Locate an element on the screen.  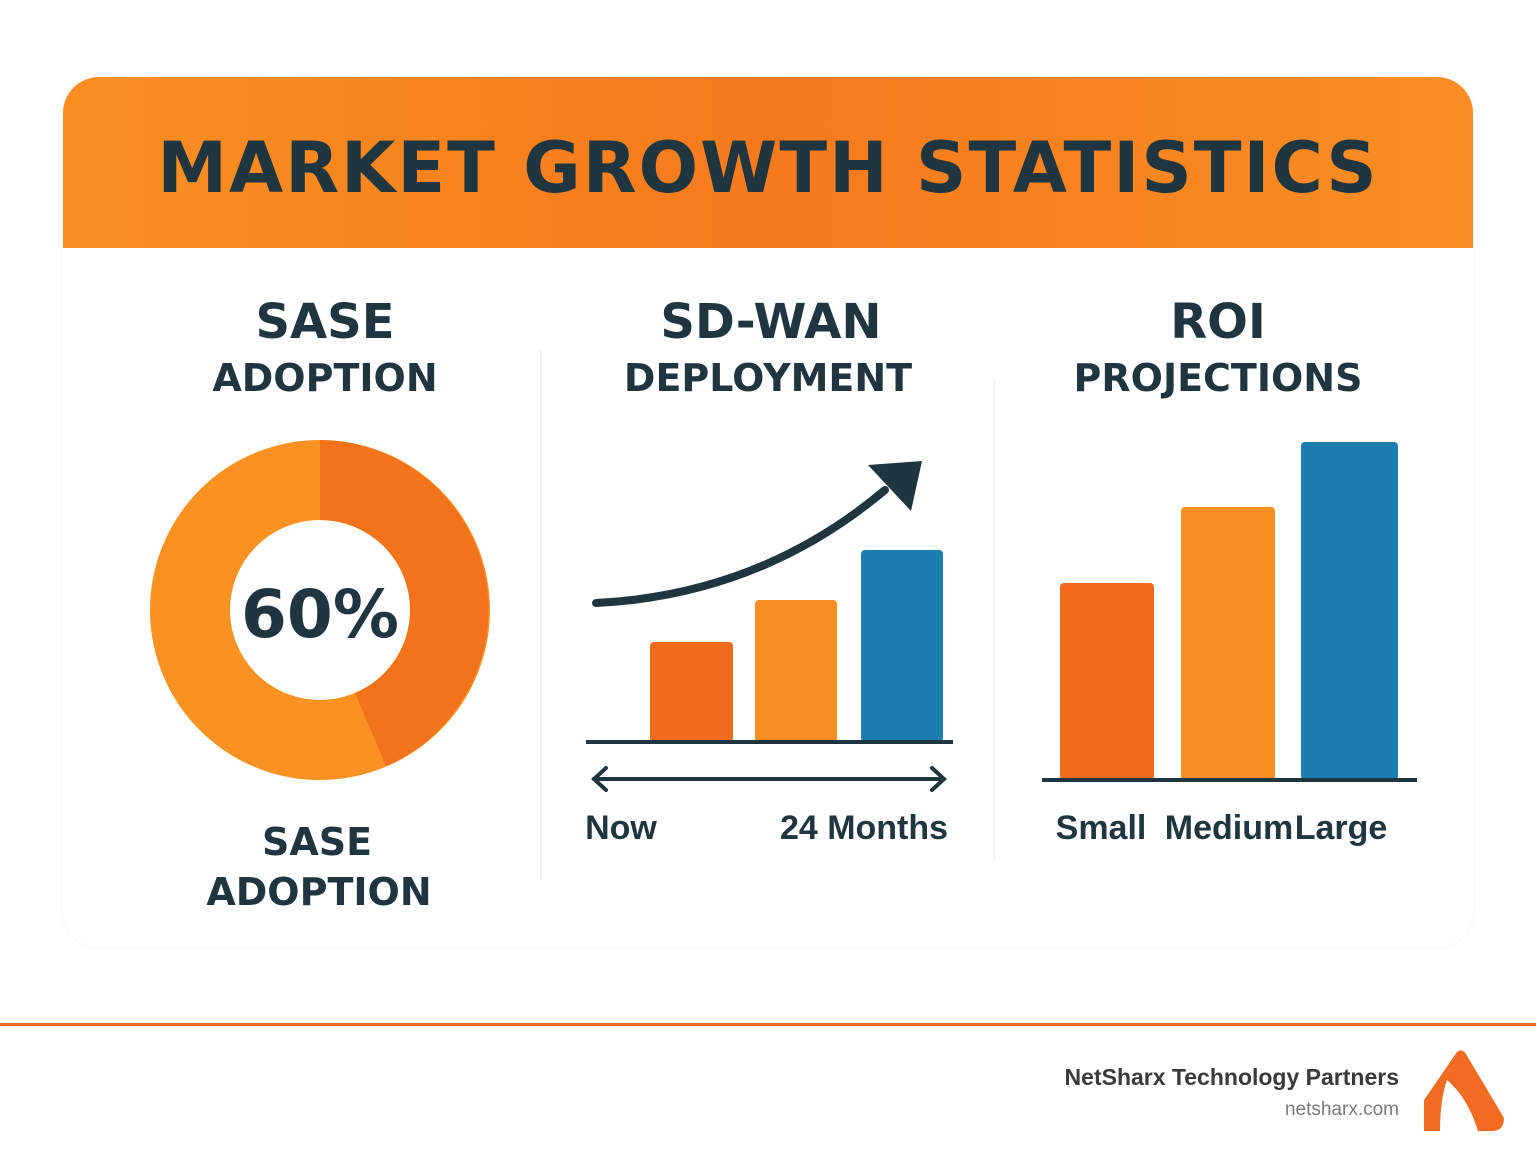
roi-bar-medium is located at coordinates (1228, 643).